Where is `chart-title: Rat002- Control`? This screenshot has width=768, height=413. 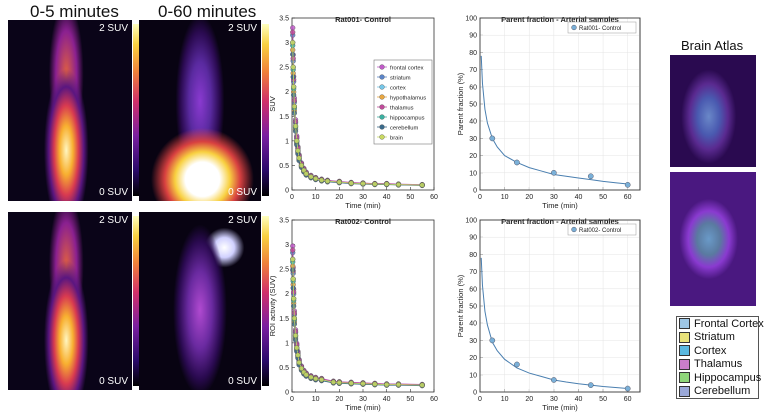
chart-title: Rat002- Control is located at coordinates (363, 221).